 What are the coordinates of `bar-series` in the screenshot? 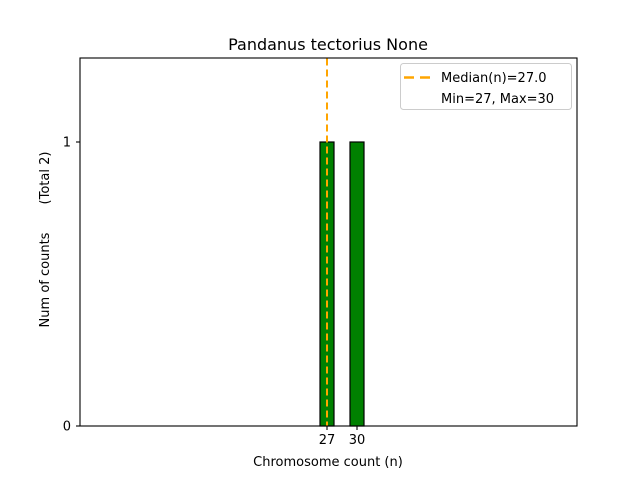 It's located at (342, 284).